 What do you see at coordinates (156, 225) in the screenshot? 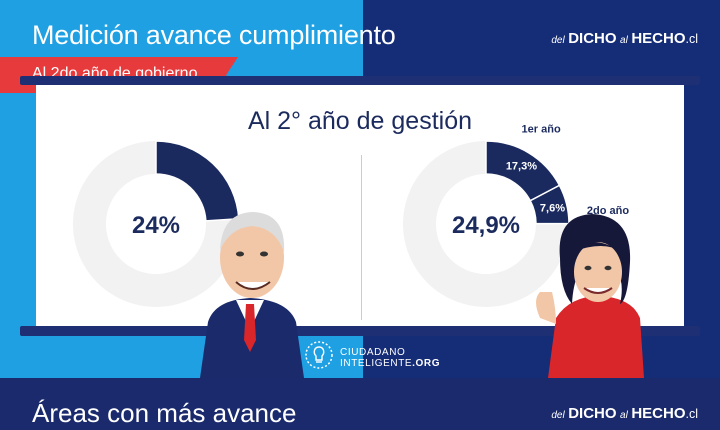
I see `donut-1-center-label: 24%` at bounding box center [156, 225].